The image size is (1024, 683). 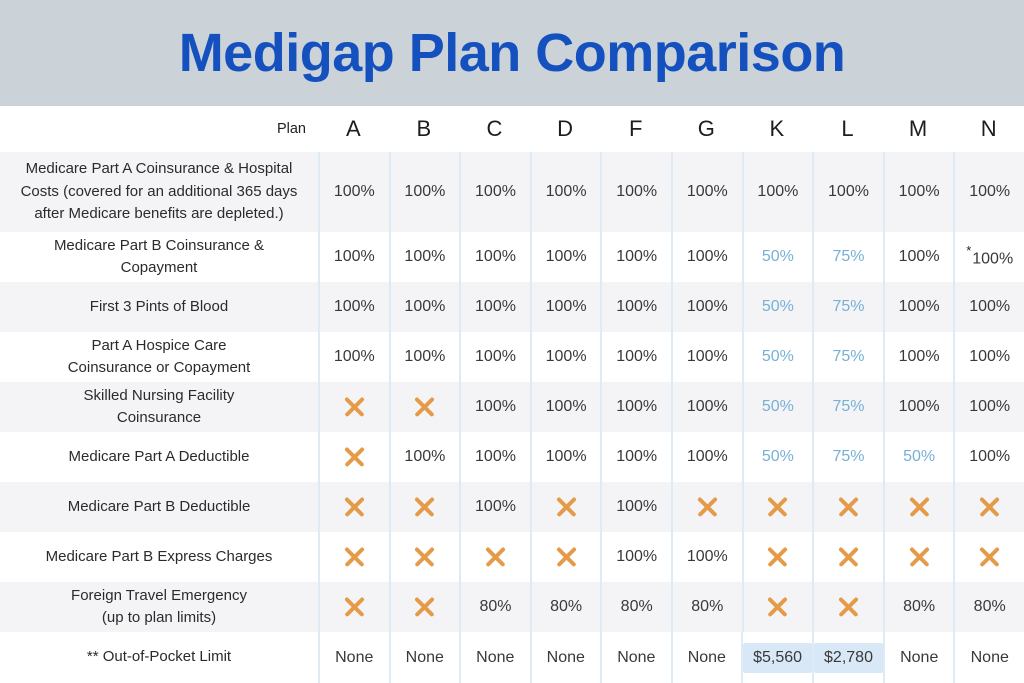 I want to click on value-cell-L, so click(x=847, y=557).